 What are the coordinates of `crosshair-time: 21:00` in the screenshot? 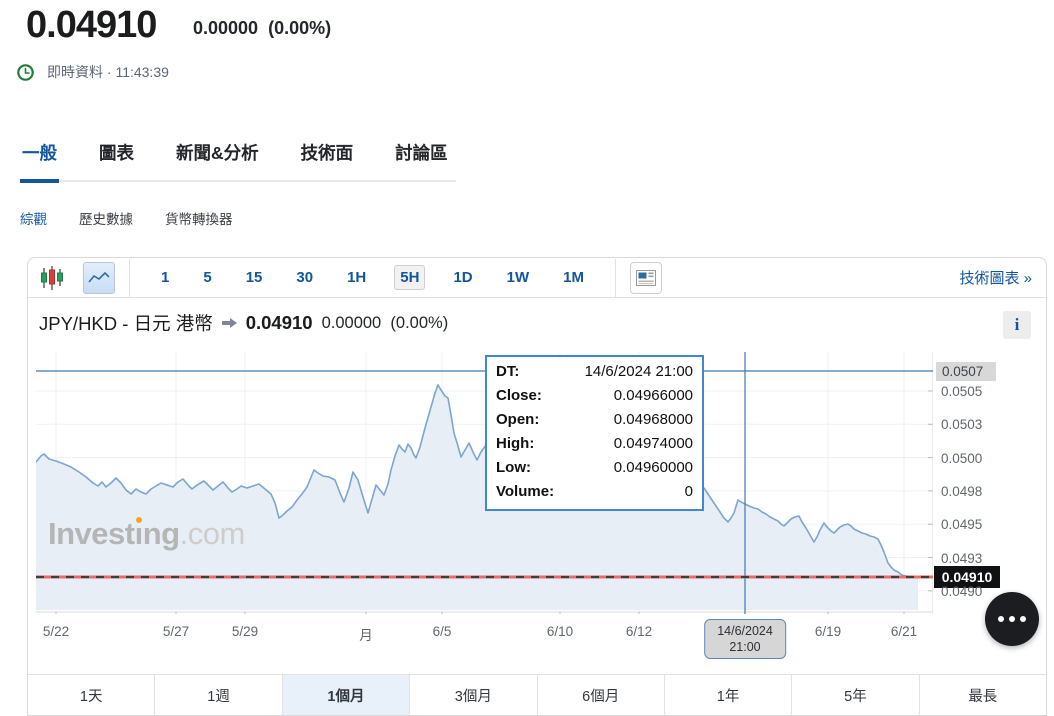 It's located at (745, 647).